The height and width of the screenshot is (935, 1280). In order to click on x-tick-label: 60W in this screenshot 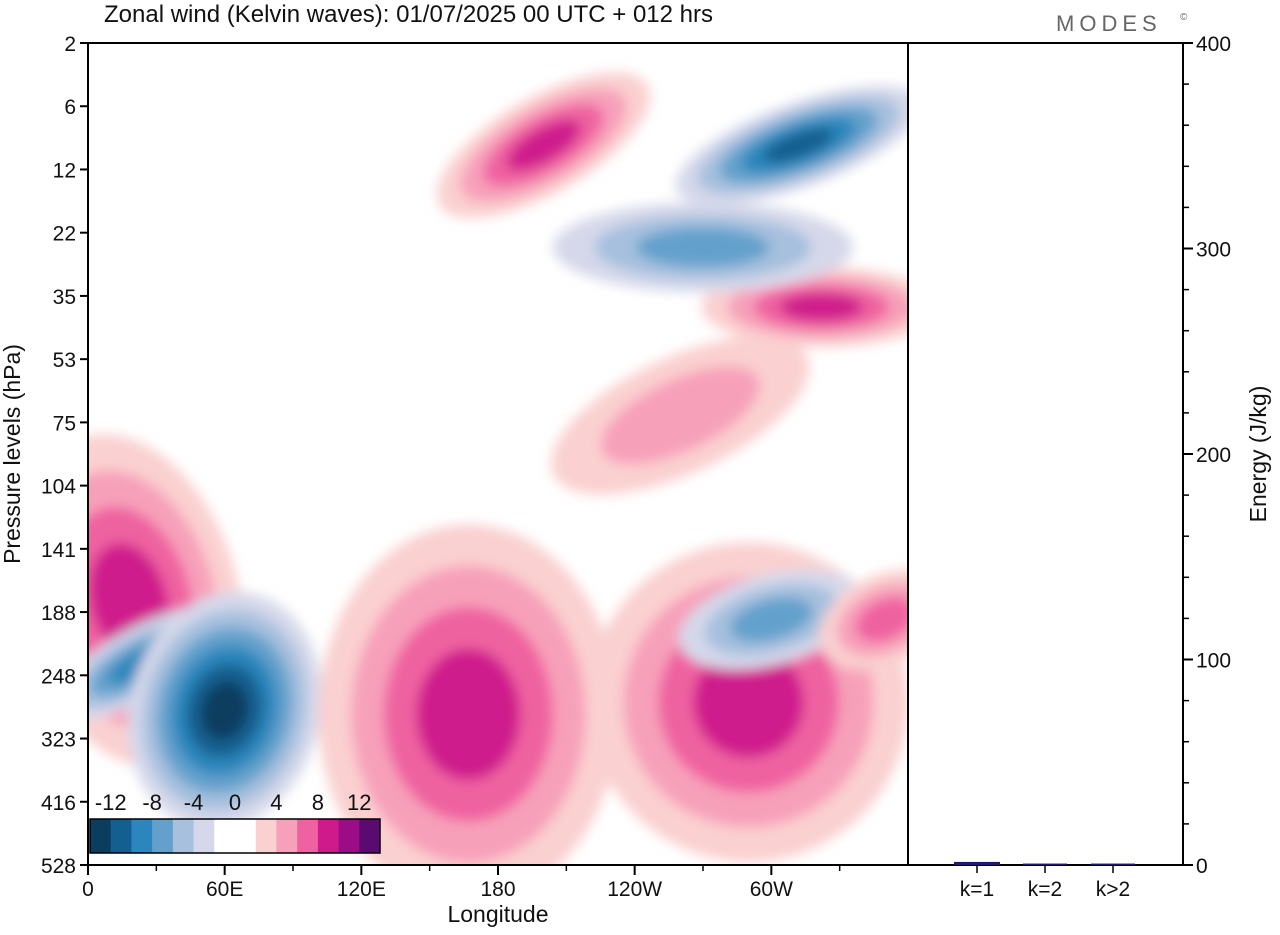, I will do `click(771, 889)`.